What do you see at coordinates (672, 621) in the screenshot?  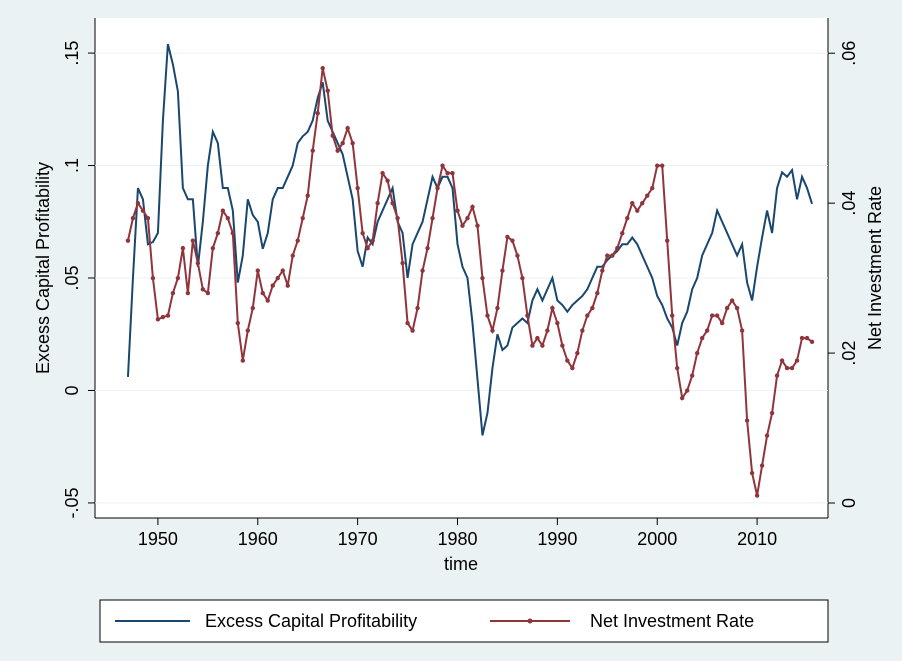 I see `legend-label: Net Investment Rate` at bounding box center [672, 621].